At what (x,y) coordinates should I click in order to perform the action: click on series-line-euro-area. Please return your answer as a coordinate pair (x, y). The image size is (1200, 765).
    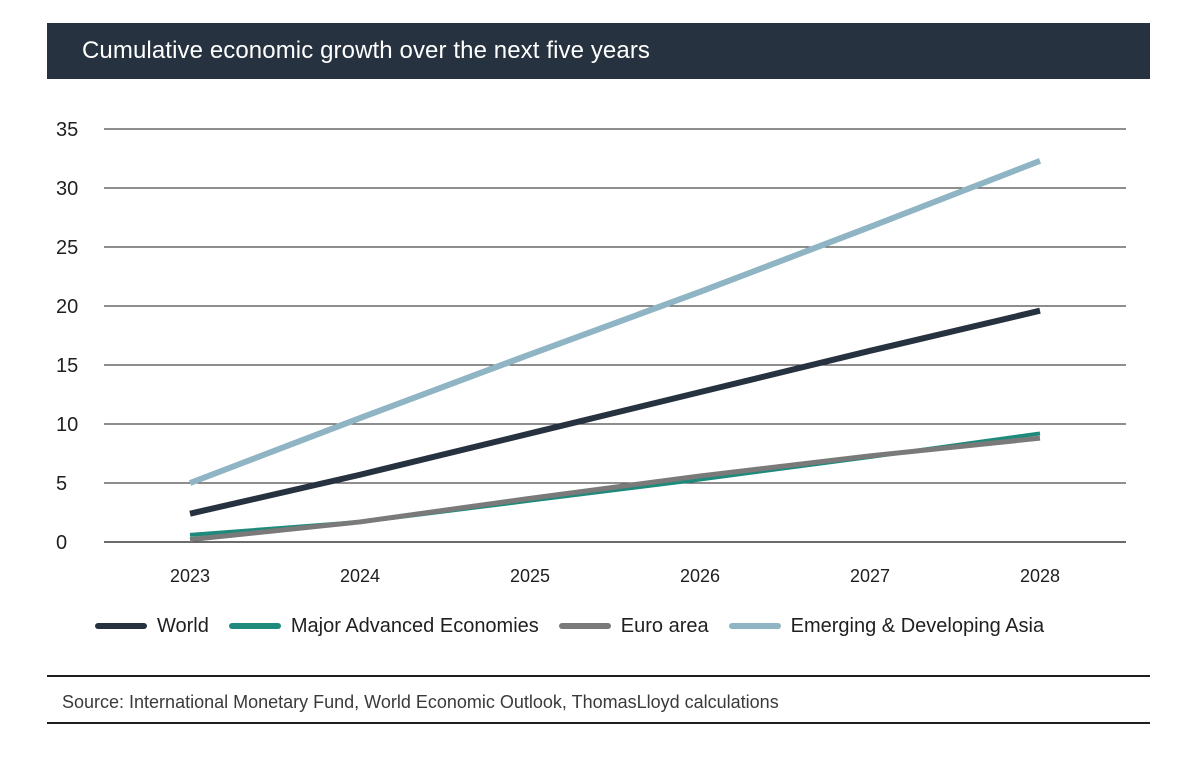
    Looking at the image, I should click on (615, 489).